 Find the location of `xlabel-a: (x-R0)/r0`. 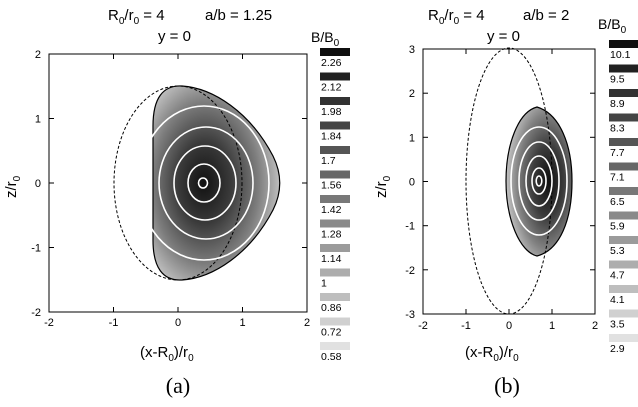

xlabel-a: (x-R0)/r0 is located at coordinates (167, 354).